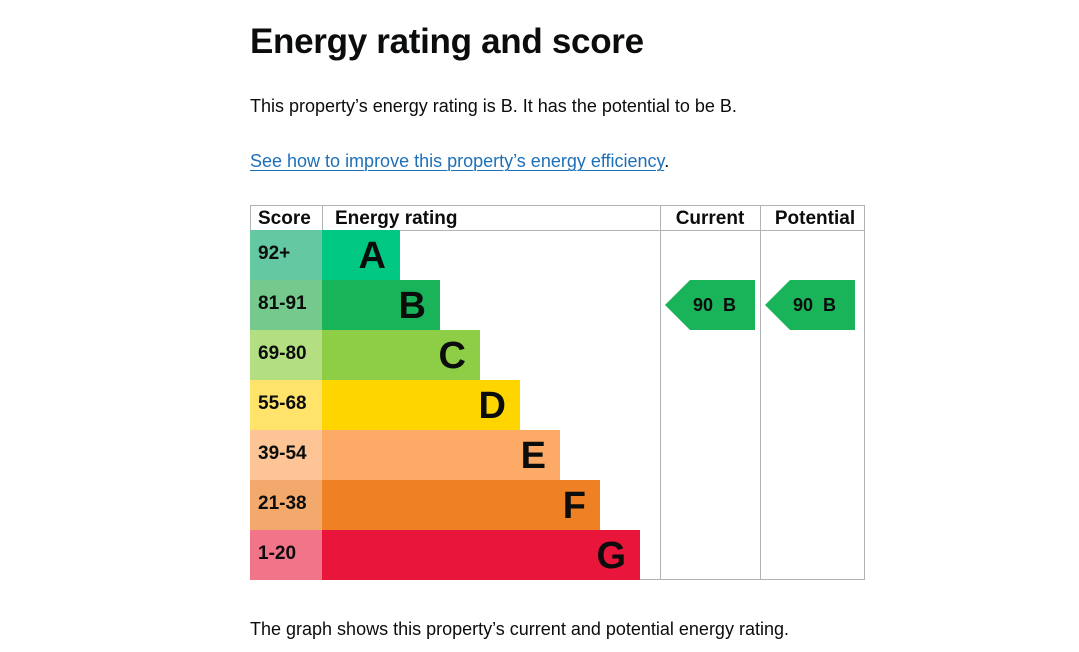  I want to click on score-label-e: 39-54, so click(282, 453).